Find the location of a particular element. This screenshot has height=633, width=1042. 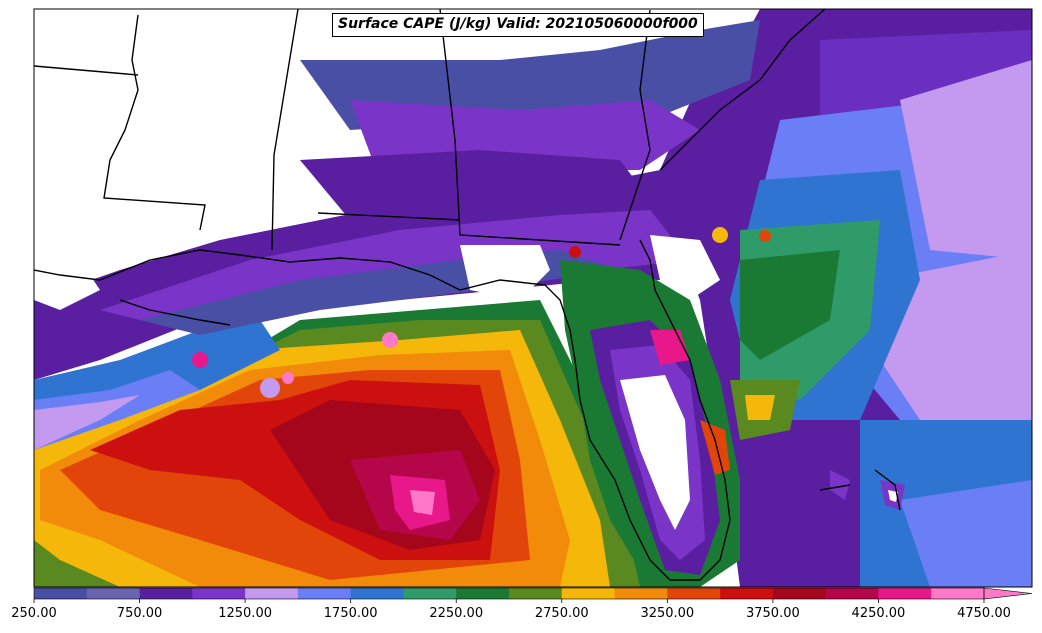

colorbar-tick-label: 1750.00 is located at coordinates (350, 613).